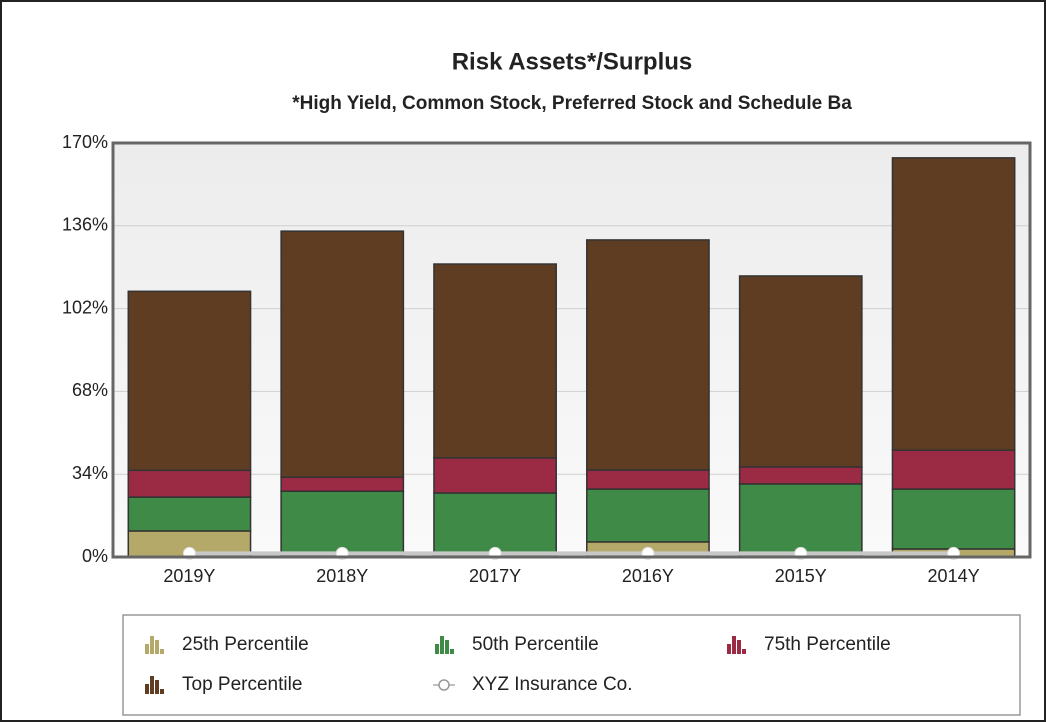 The width and height of the screenshot is (1046, 722). I want to click on y-tick-label: 136%, so click(85, 225).